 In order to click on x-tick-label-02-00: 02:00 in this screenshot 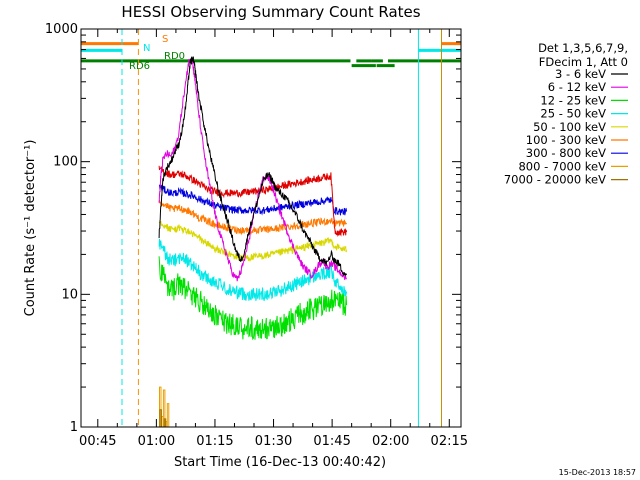, I will do `click(390, 441)`.